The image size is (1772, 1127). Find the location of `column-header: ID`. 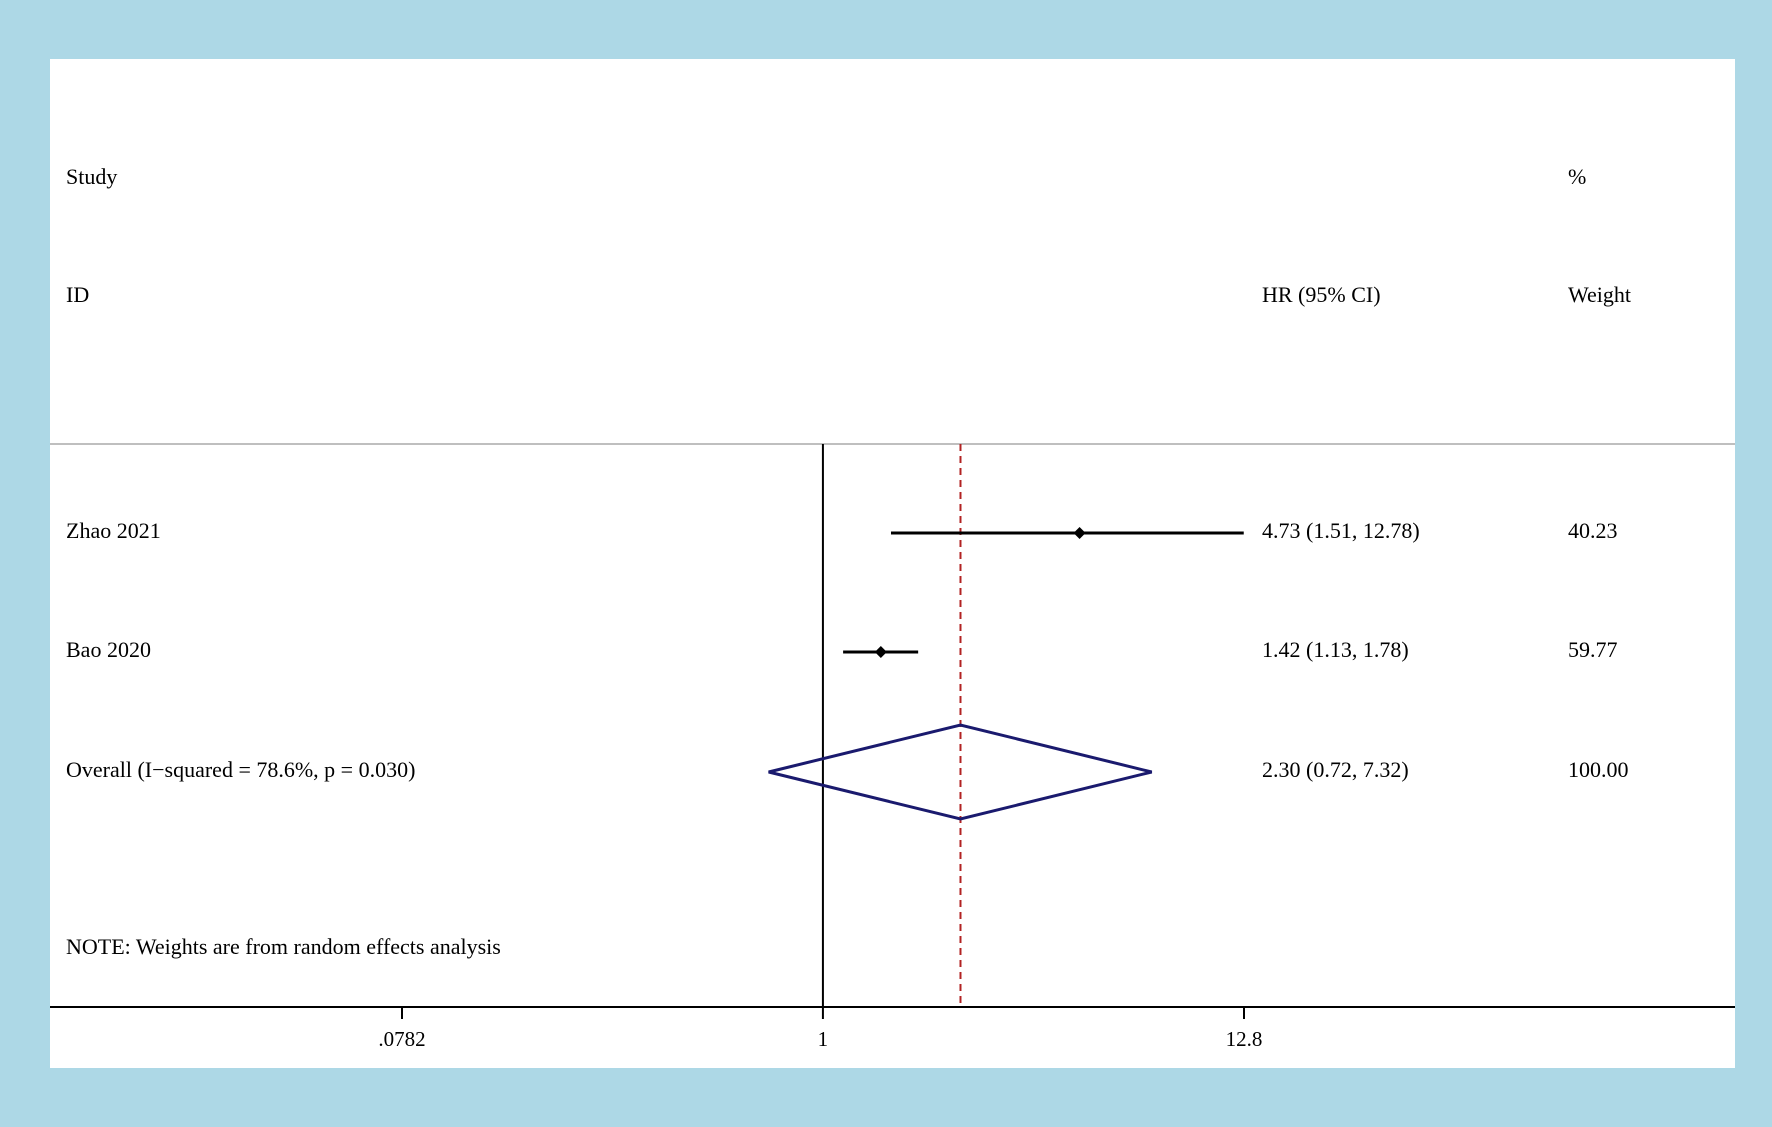

column-header: ID is located at coordinates (77, 294).